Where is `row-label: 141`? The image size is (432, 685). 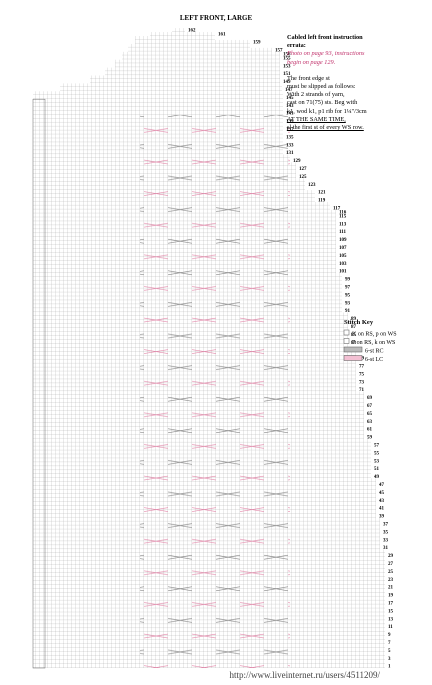
row-label: 141 is located at coordinates (290, 114).